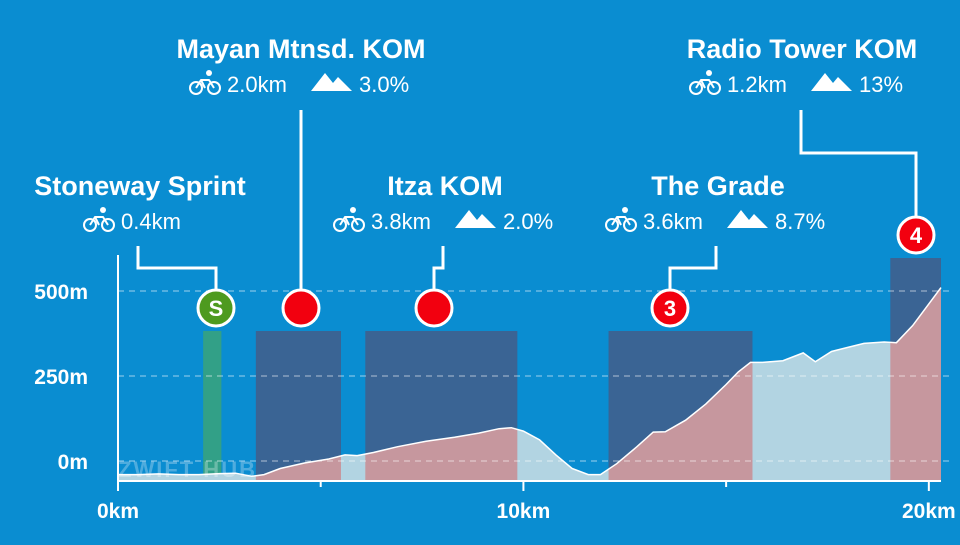 This screenshot has width=960, height=545. What do you see at coordinates (528, 221) in the screenshot?
I see `segment-gradient: 2.0%` at bounding box center [528, 221].